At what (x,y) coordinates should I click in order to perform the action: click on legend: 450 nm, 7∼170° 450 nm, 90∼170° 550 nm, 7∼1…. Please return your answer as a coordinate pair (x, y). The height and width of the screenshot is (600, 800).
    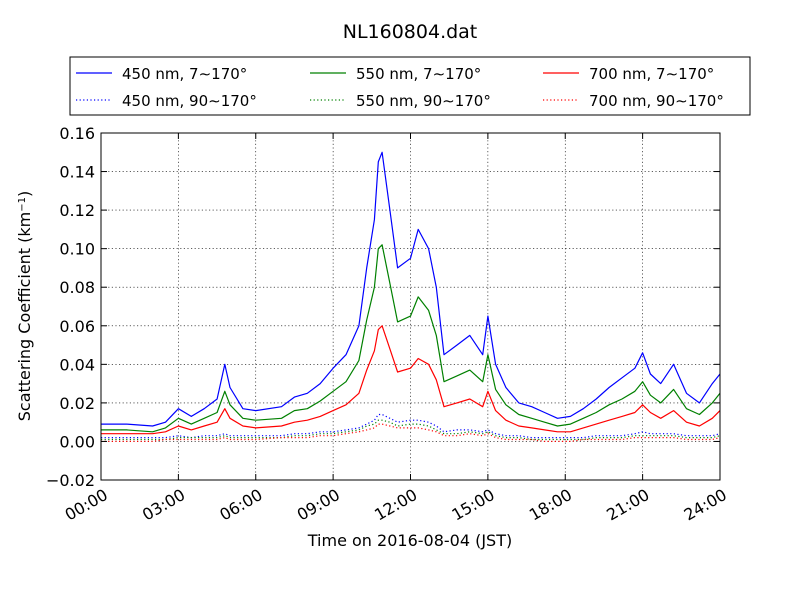
    Looking at the image, I should click on (410, 86).